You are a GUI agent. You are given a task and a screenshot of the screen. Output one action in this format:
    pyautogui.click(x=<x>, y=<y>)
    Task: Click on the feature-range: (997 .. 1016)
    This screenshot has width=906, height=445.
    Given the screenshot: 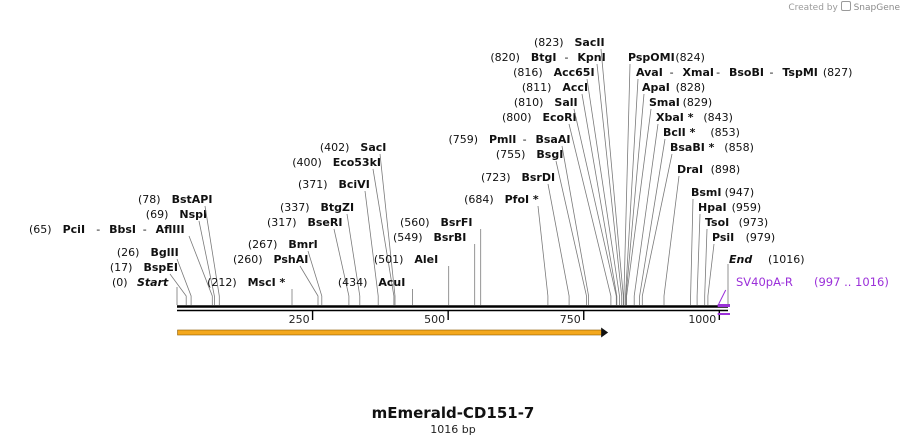 What is the action you would take?
    pyautogui.click(x=851, y=282)
    